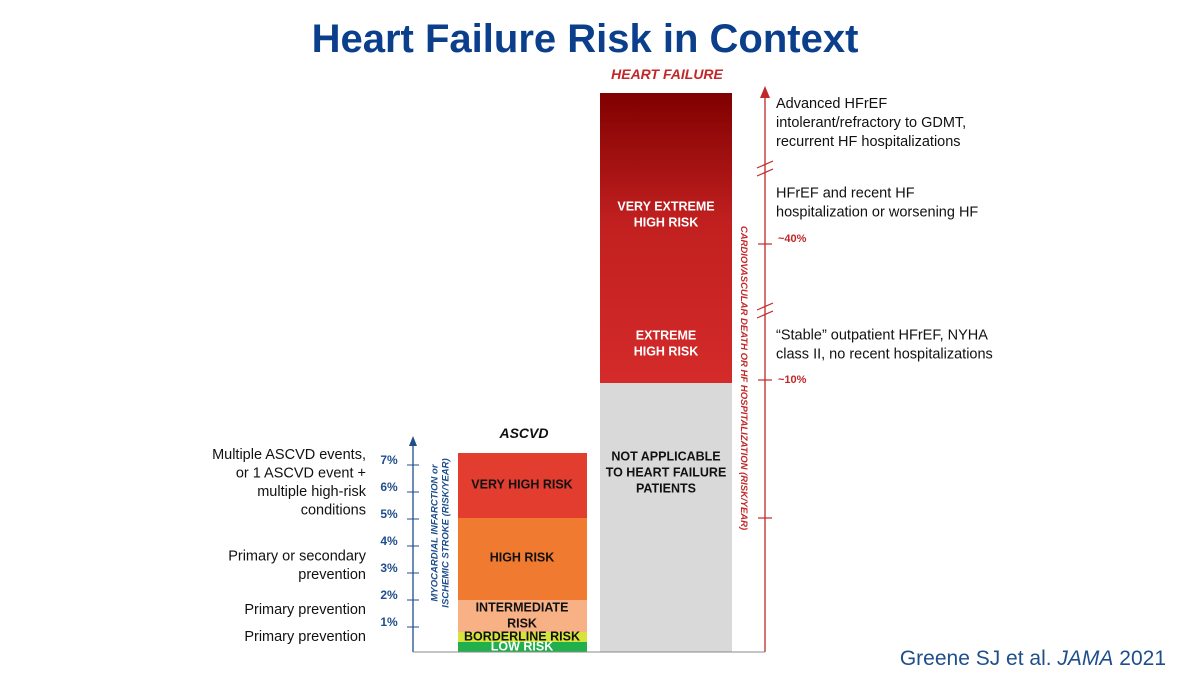 The height and width of the screenshot is (674, 1192). I want to click on hf-segment-label: VERY EXTREME, so click(665, 206).